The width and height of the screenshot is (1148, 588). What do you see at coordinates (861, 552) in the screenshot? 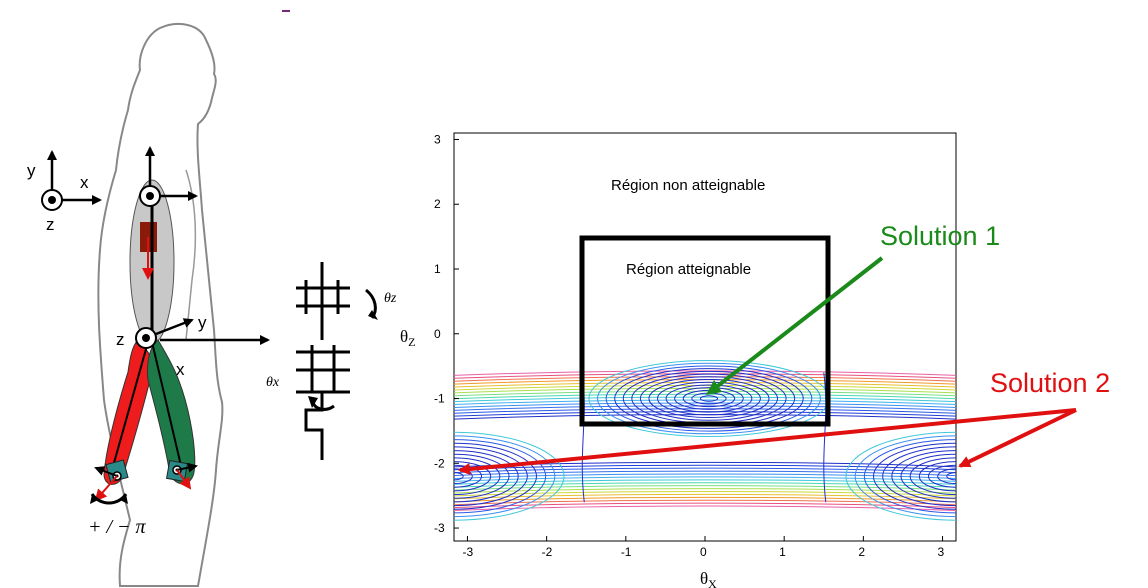
I see `x-tick-label: 2` at bounding box center [861, 552].